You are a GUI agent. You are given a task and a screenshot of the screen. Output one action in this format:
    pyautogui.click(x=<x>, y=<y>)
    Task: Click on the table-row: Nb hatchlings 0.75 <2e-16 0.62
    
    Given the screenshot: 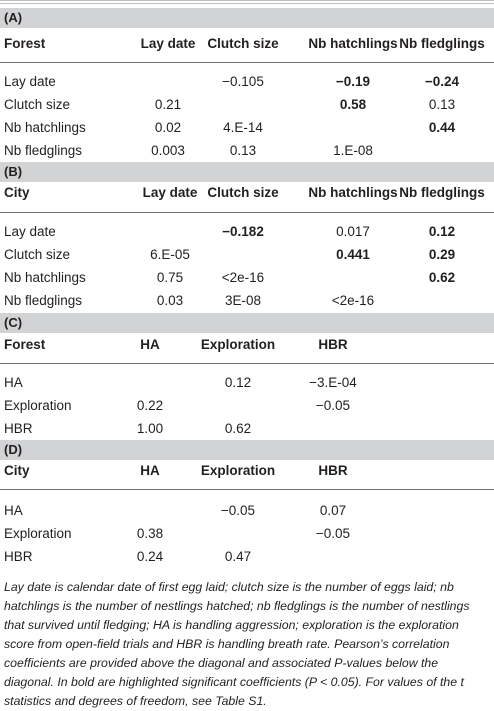 What is the action you would take?
    pyautogui.click(x=247, y=281)
    